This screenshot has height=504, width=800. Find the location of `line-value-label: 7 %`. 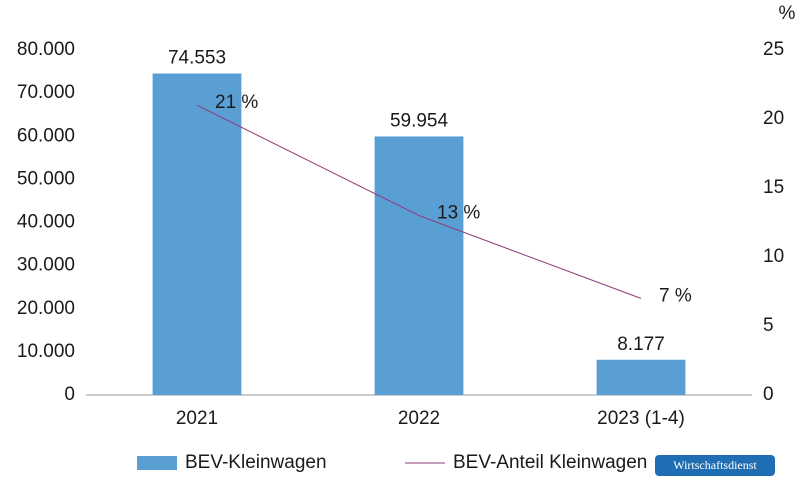

line-value-label: 7 % is located at coordinates (675, 295).